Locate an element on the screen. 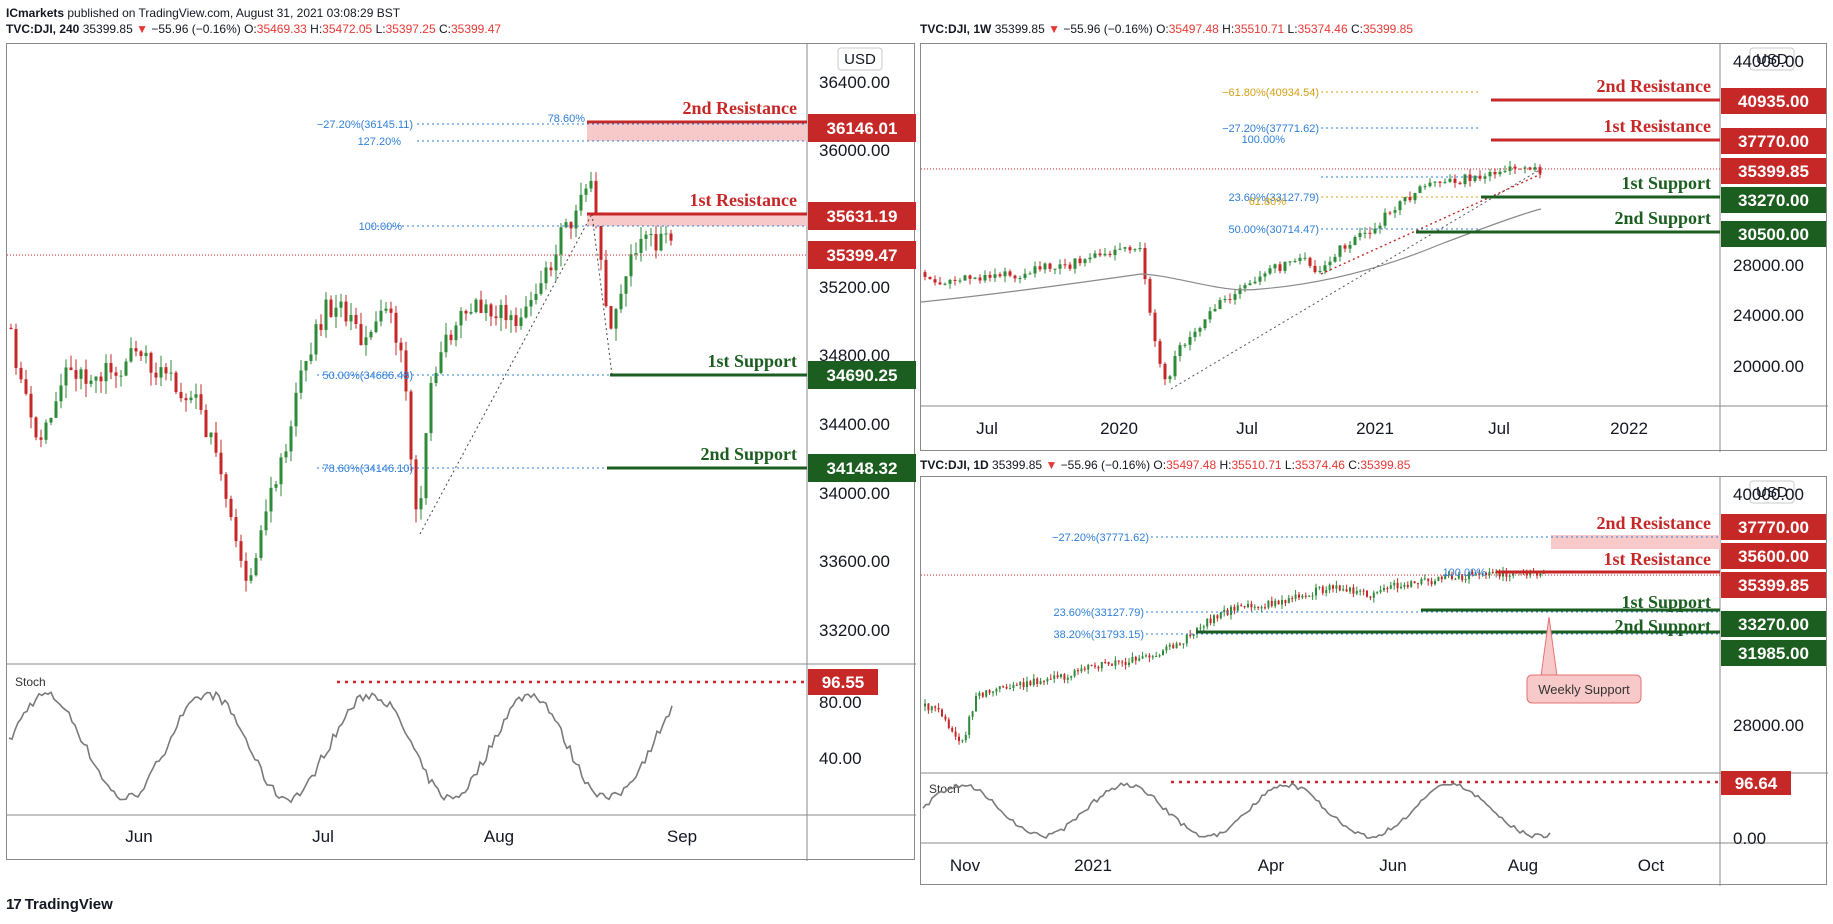 The height and width of the screenshot is (924, 1833). y-tick: 28000.00 is located at coordinates (1768, 265).